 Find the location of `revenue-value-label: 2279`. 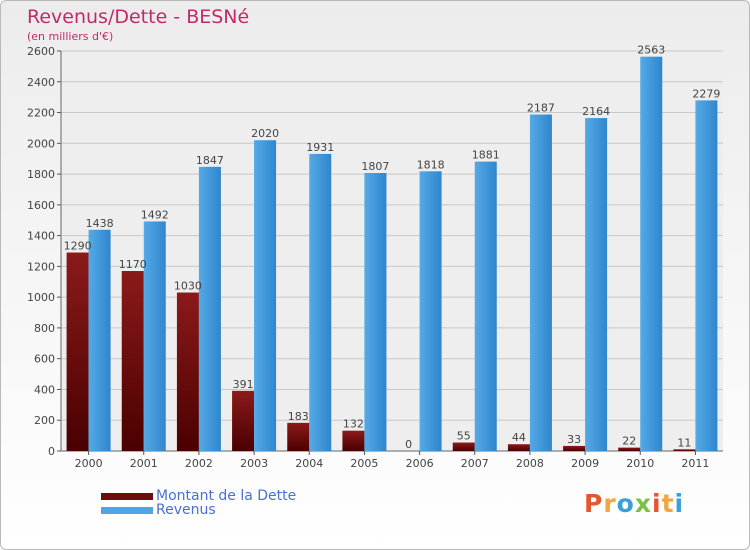

revenue-value-label: 2279 is located at coordinates (706, 93).